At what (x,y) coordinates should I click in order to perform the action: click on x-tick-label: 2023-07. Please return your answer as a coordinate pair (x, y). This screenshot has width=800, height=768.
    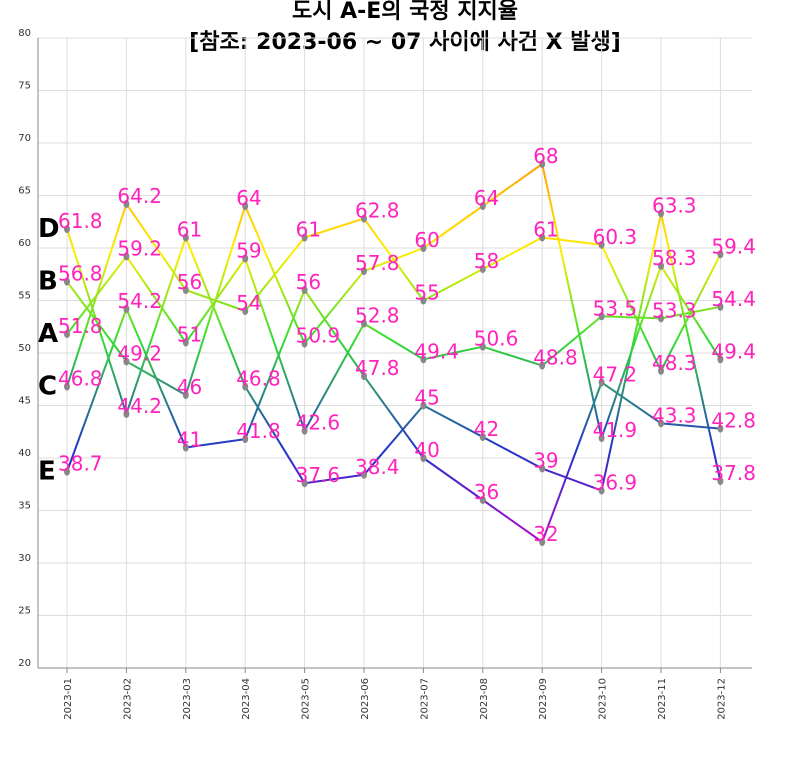
    Looking at the image, I should click on (424, 699).